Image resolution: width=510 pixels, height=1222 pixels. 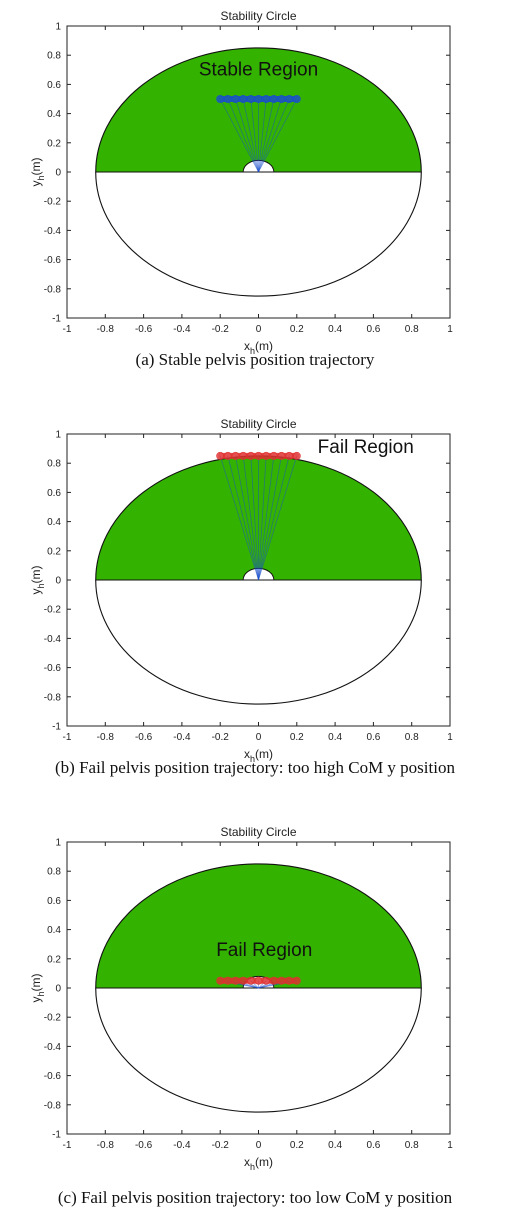 What do you see at coordinates (450, 1145) in the screenshot?
I see `x-tick-label: 1` at bounding box center [450, 1145].